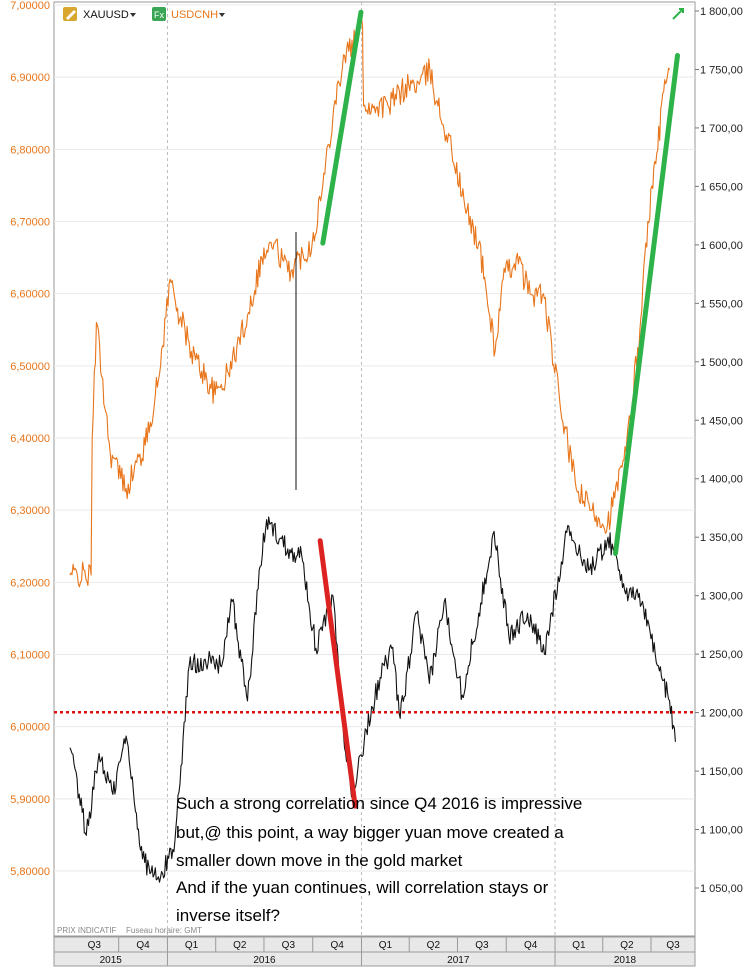 The image size is (748, 968). What do you see at coordinates (30, 511) in the screenshot?
I see `left-tick-label: 6,30000` at bounding box center [30, 511].